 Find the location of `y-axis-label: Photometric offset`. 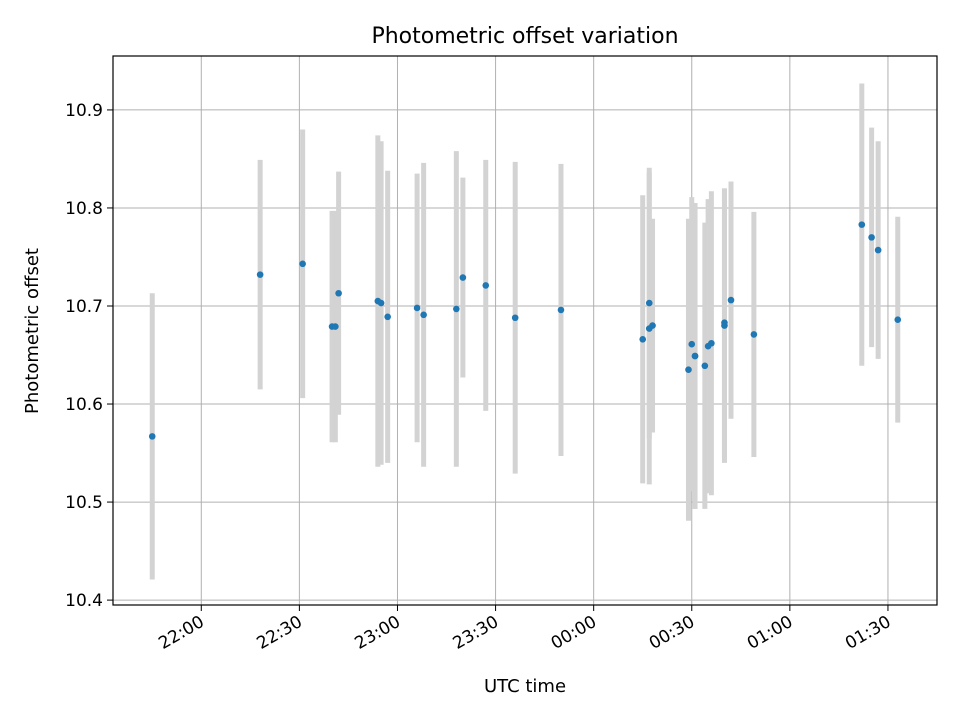

y-axis-label: Photometric offset is located at coordinates (32, 331).